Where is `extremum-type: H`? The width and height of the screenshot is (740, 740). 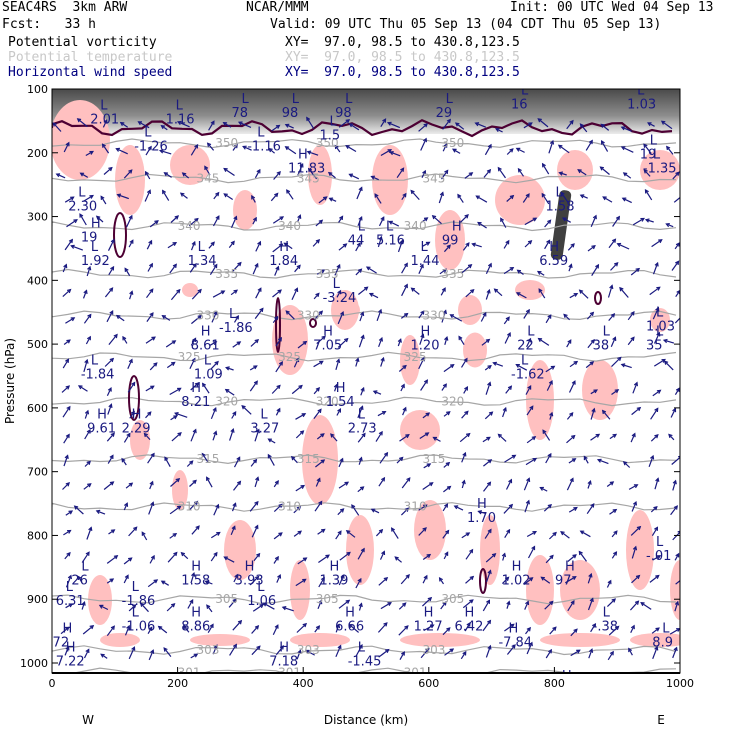 extremum-type: H is located at coordinates (457, 227).